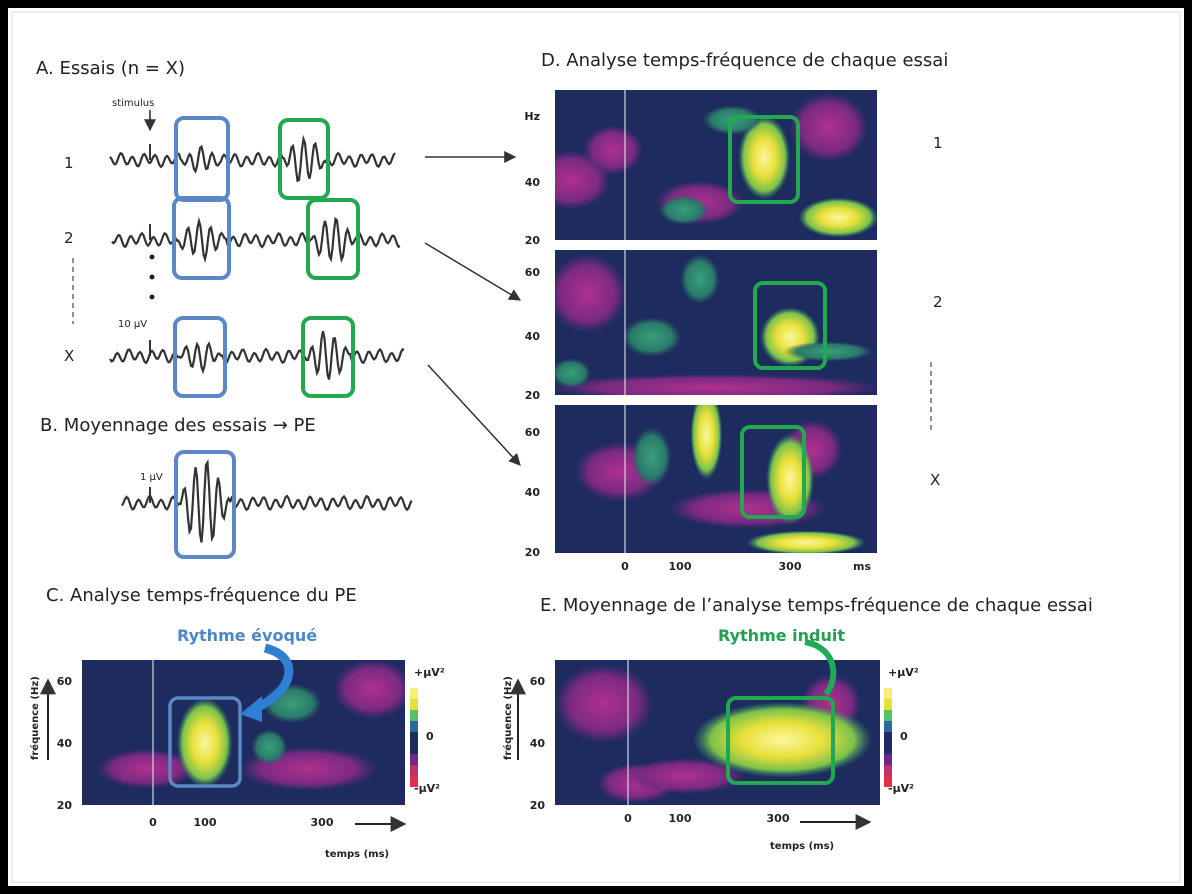 This screenshot has width=1192, height=894. What do you see at coordinates (110, 68) in the screenshot?
I see `panel-title: A. Essais (n = X)` at bounding box center [110, 68].